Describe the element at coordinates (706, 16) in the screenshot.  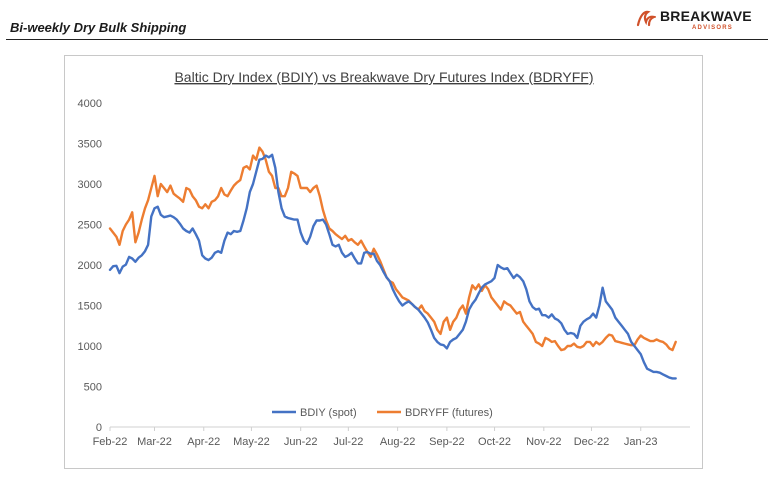
I see `logo-name: BREAKWAVE` at that location.